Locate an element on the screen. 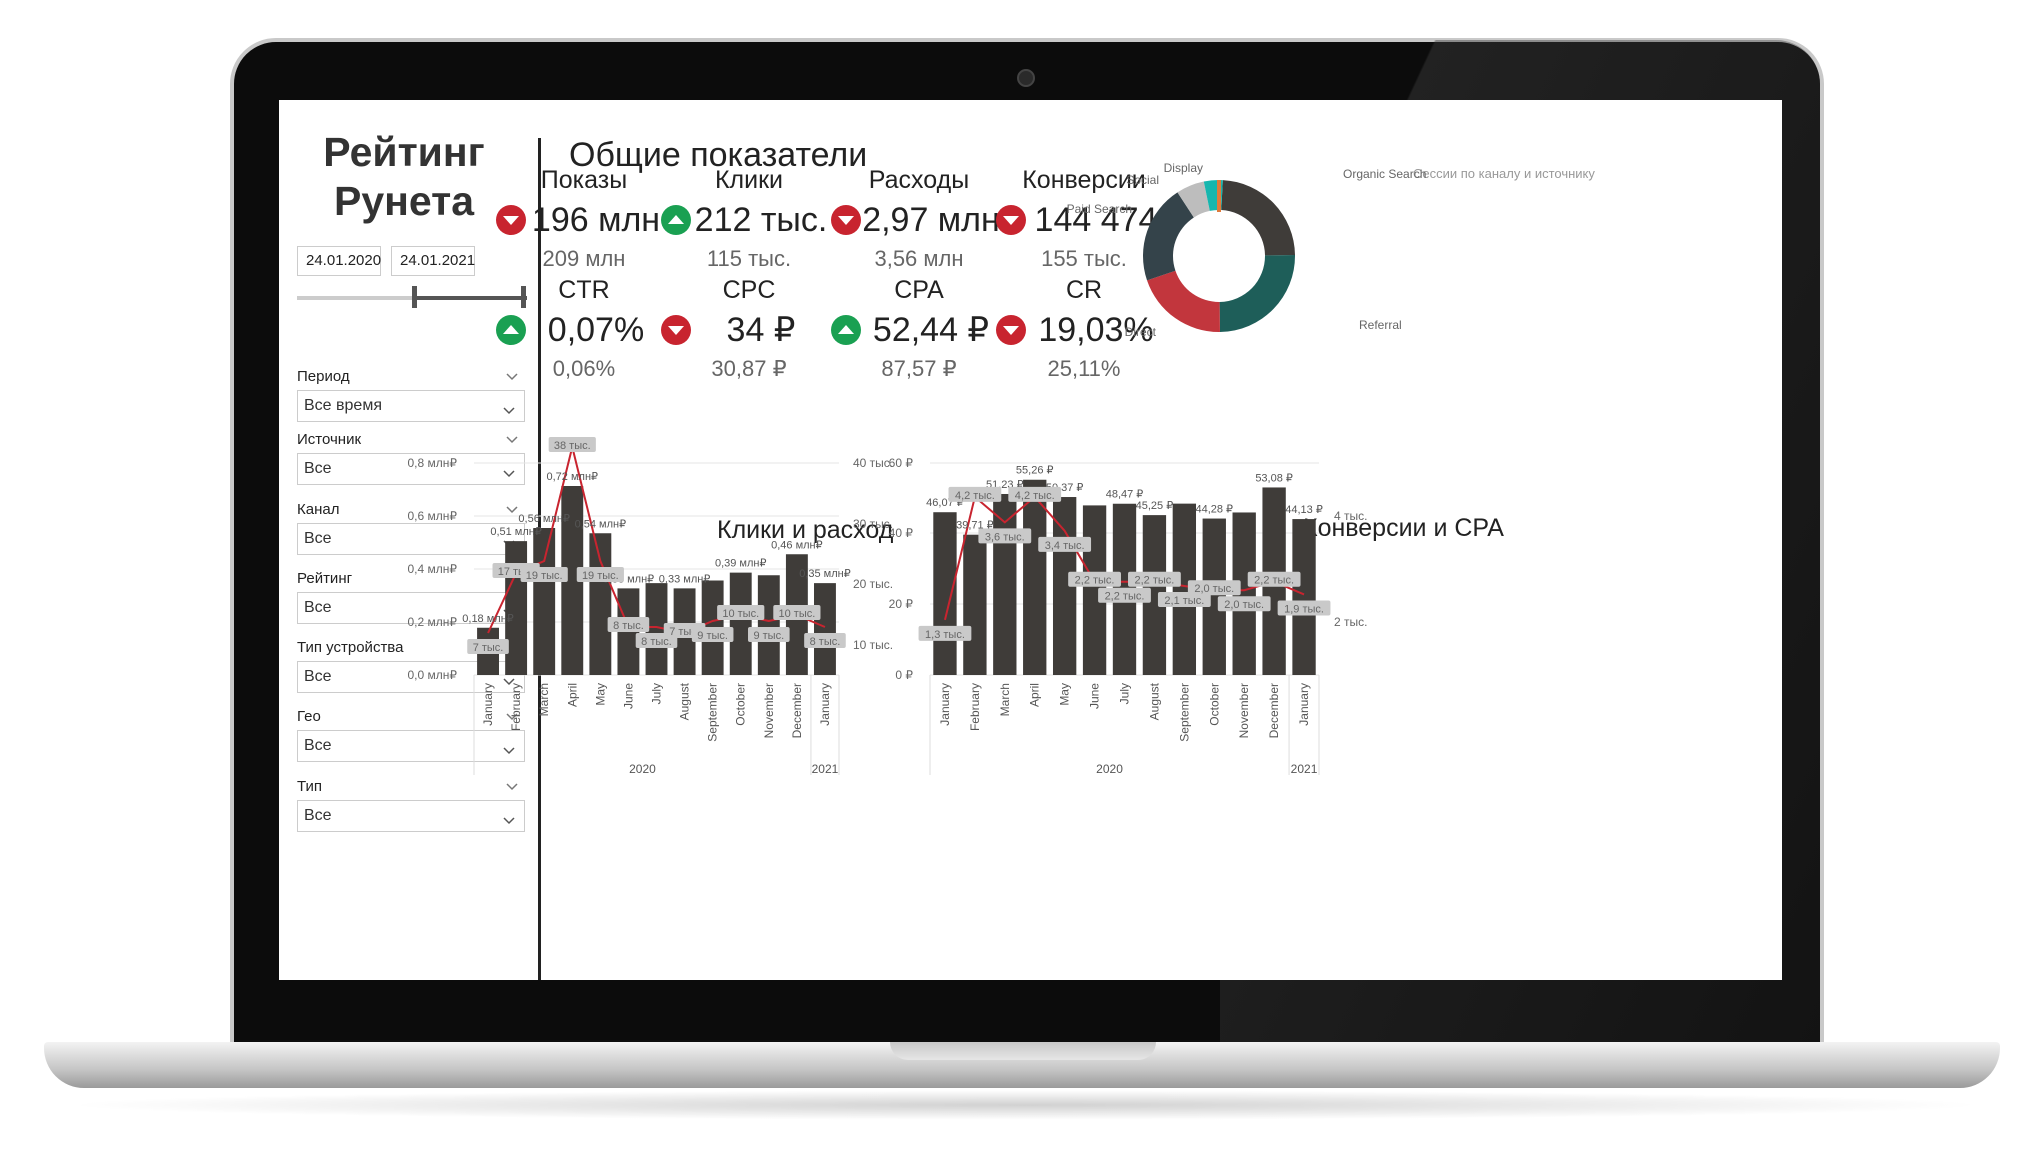 The height and width of the screenshot is (1156, 2042). filter-select: Все время is located at coordinates (411, 406).